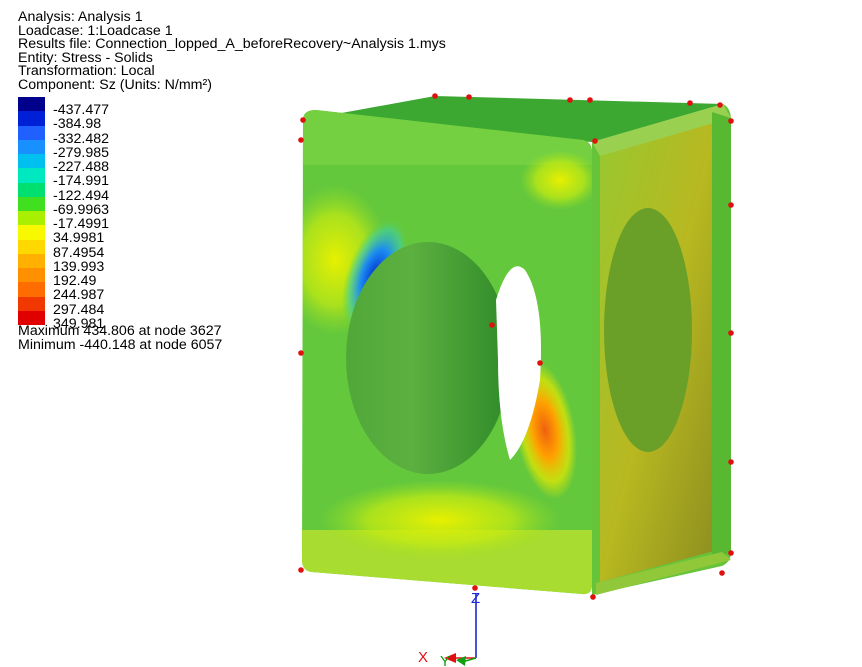 Image resolution: width=862 pixels, height=667 pixels. I want to click on legend-value: 34.9981, so click(79, 238).